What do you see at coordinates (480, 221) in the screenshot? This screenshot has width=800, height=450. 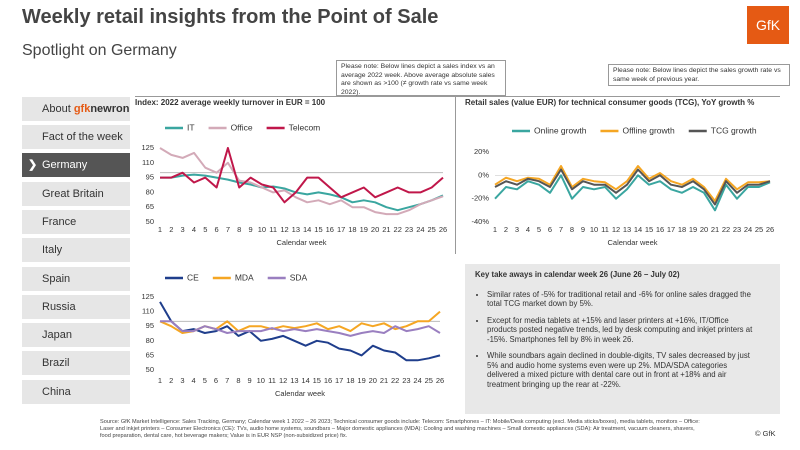 I see `y-tick-label: -40%` at bounding box center [480, 221].